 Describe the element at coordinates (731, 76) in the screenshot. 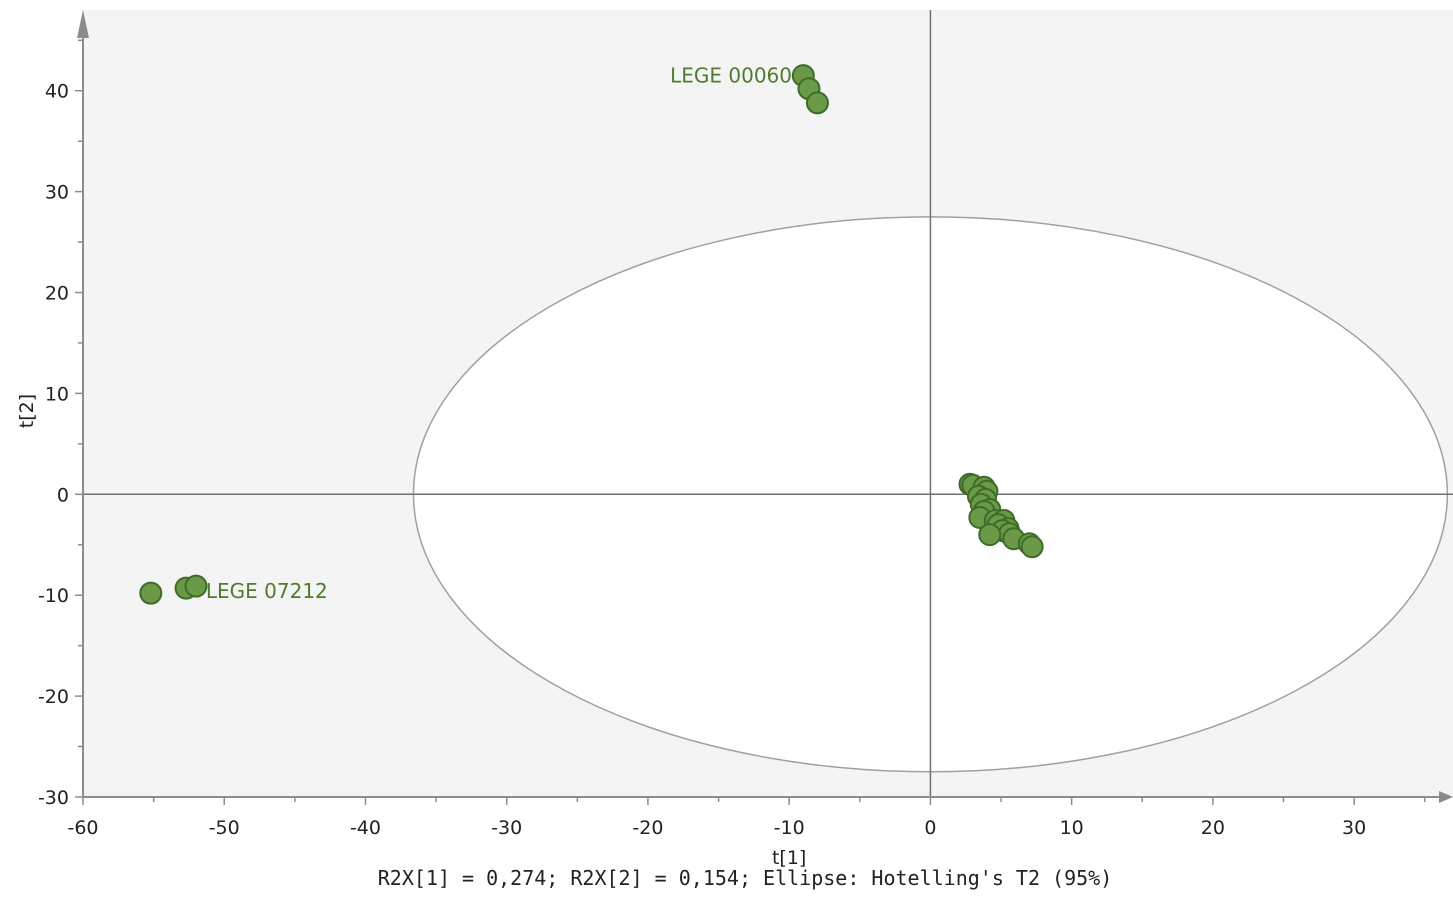

I see `point-annotation-label: LEGE 00060` at that location.